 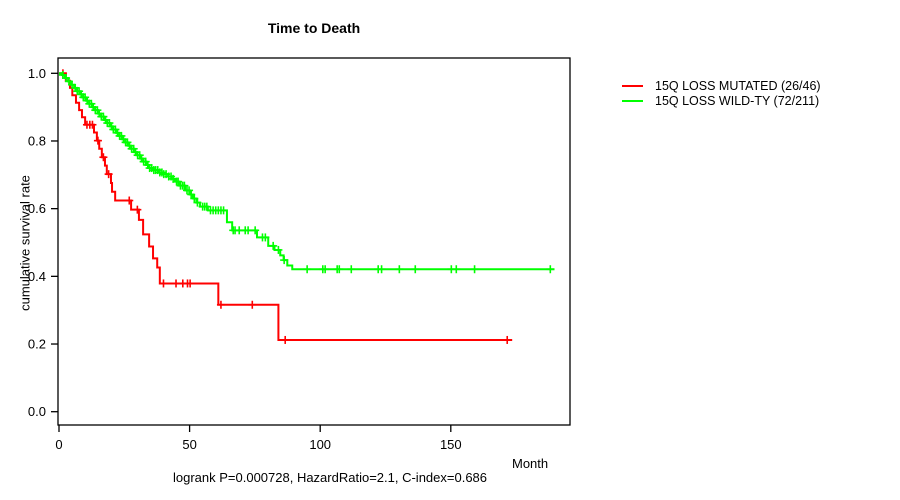 I want to click on x-axis-title: Month, so click(x=530, y=463).